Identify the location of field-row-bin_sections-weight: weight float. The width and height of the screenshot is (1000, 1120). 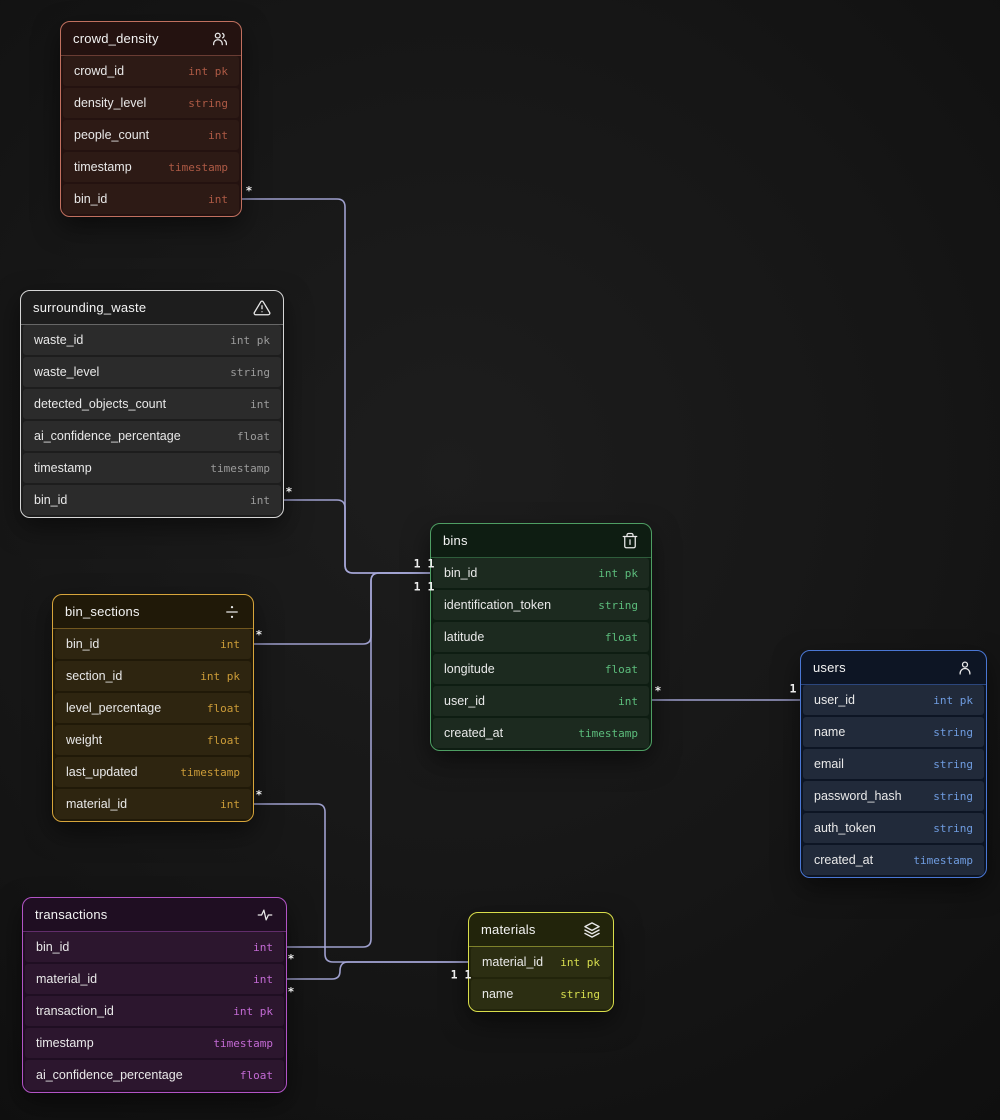
(153, 740).